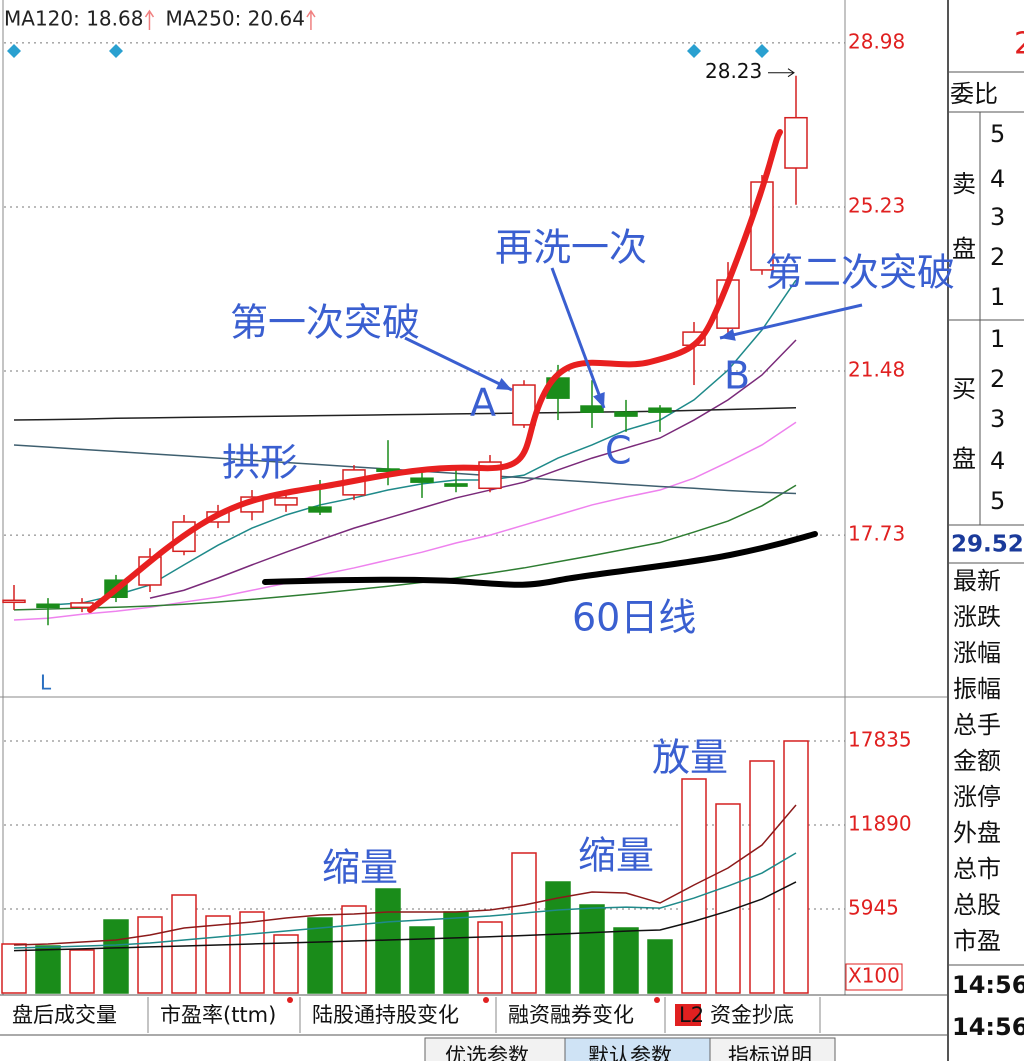  Describe the element at coordinates (977, 653) in the screenshot. I see `field-label: 涨幅` at that location.